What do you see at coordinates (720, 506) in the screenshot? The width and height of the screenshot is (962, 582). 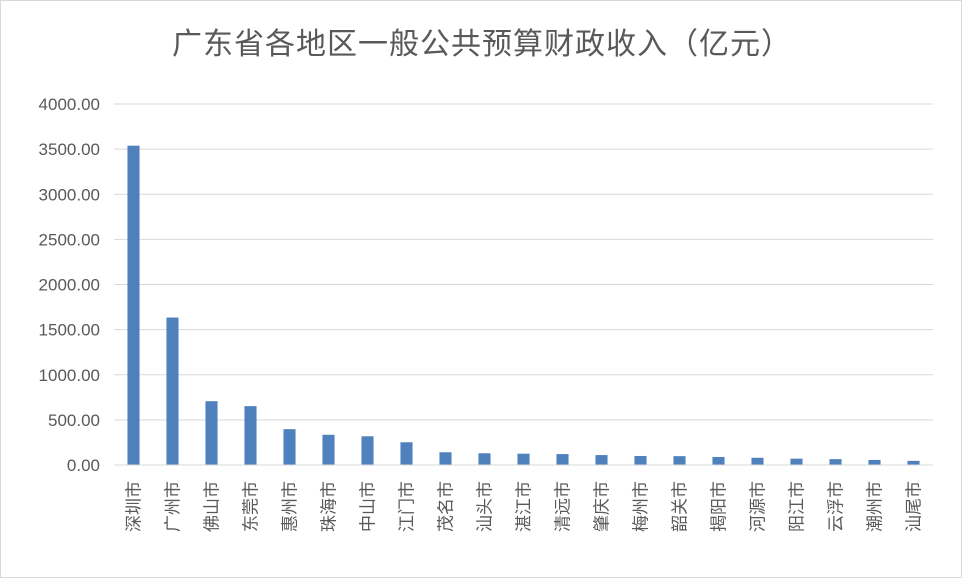 I see `category-label: 揭阳市` at bounding box center [720, 506].